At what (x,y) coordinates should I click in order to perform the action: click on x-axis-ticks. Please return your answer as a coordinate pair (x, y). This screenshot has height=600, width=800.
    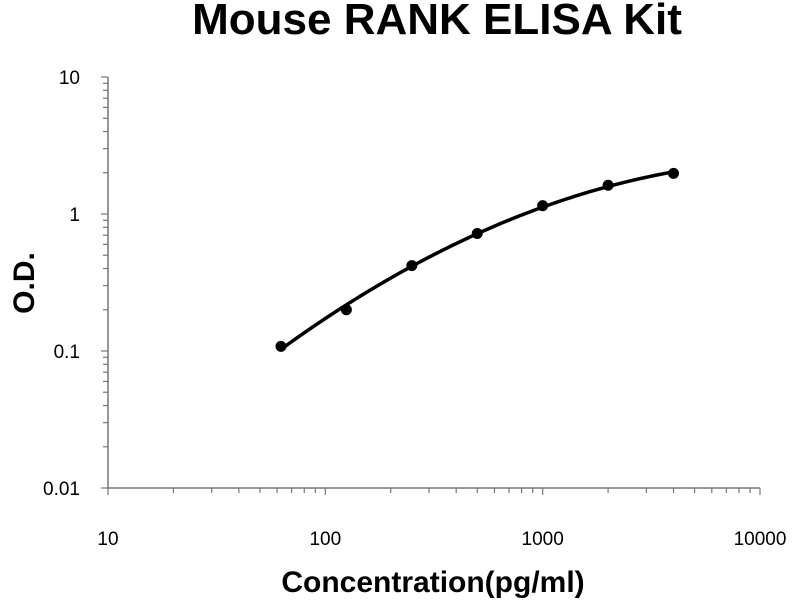
    Looking at the image, I should click on (434, 491).